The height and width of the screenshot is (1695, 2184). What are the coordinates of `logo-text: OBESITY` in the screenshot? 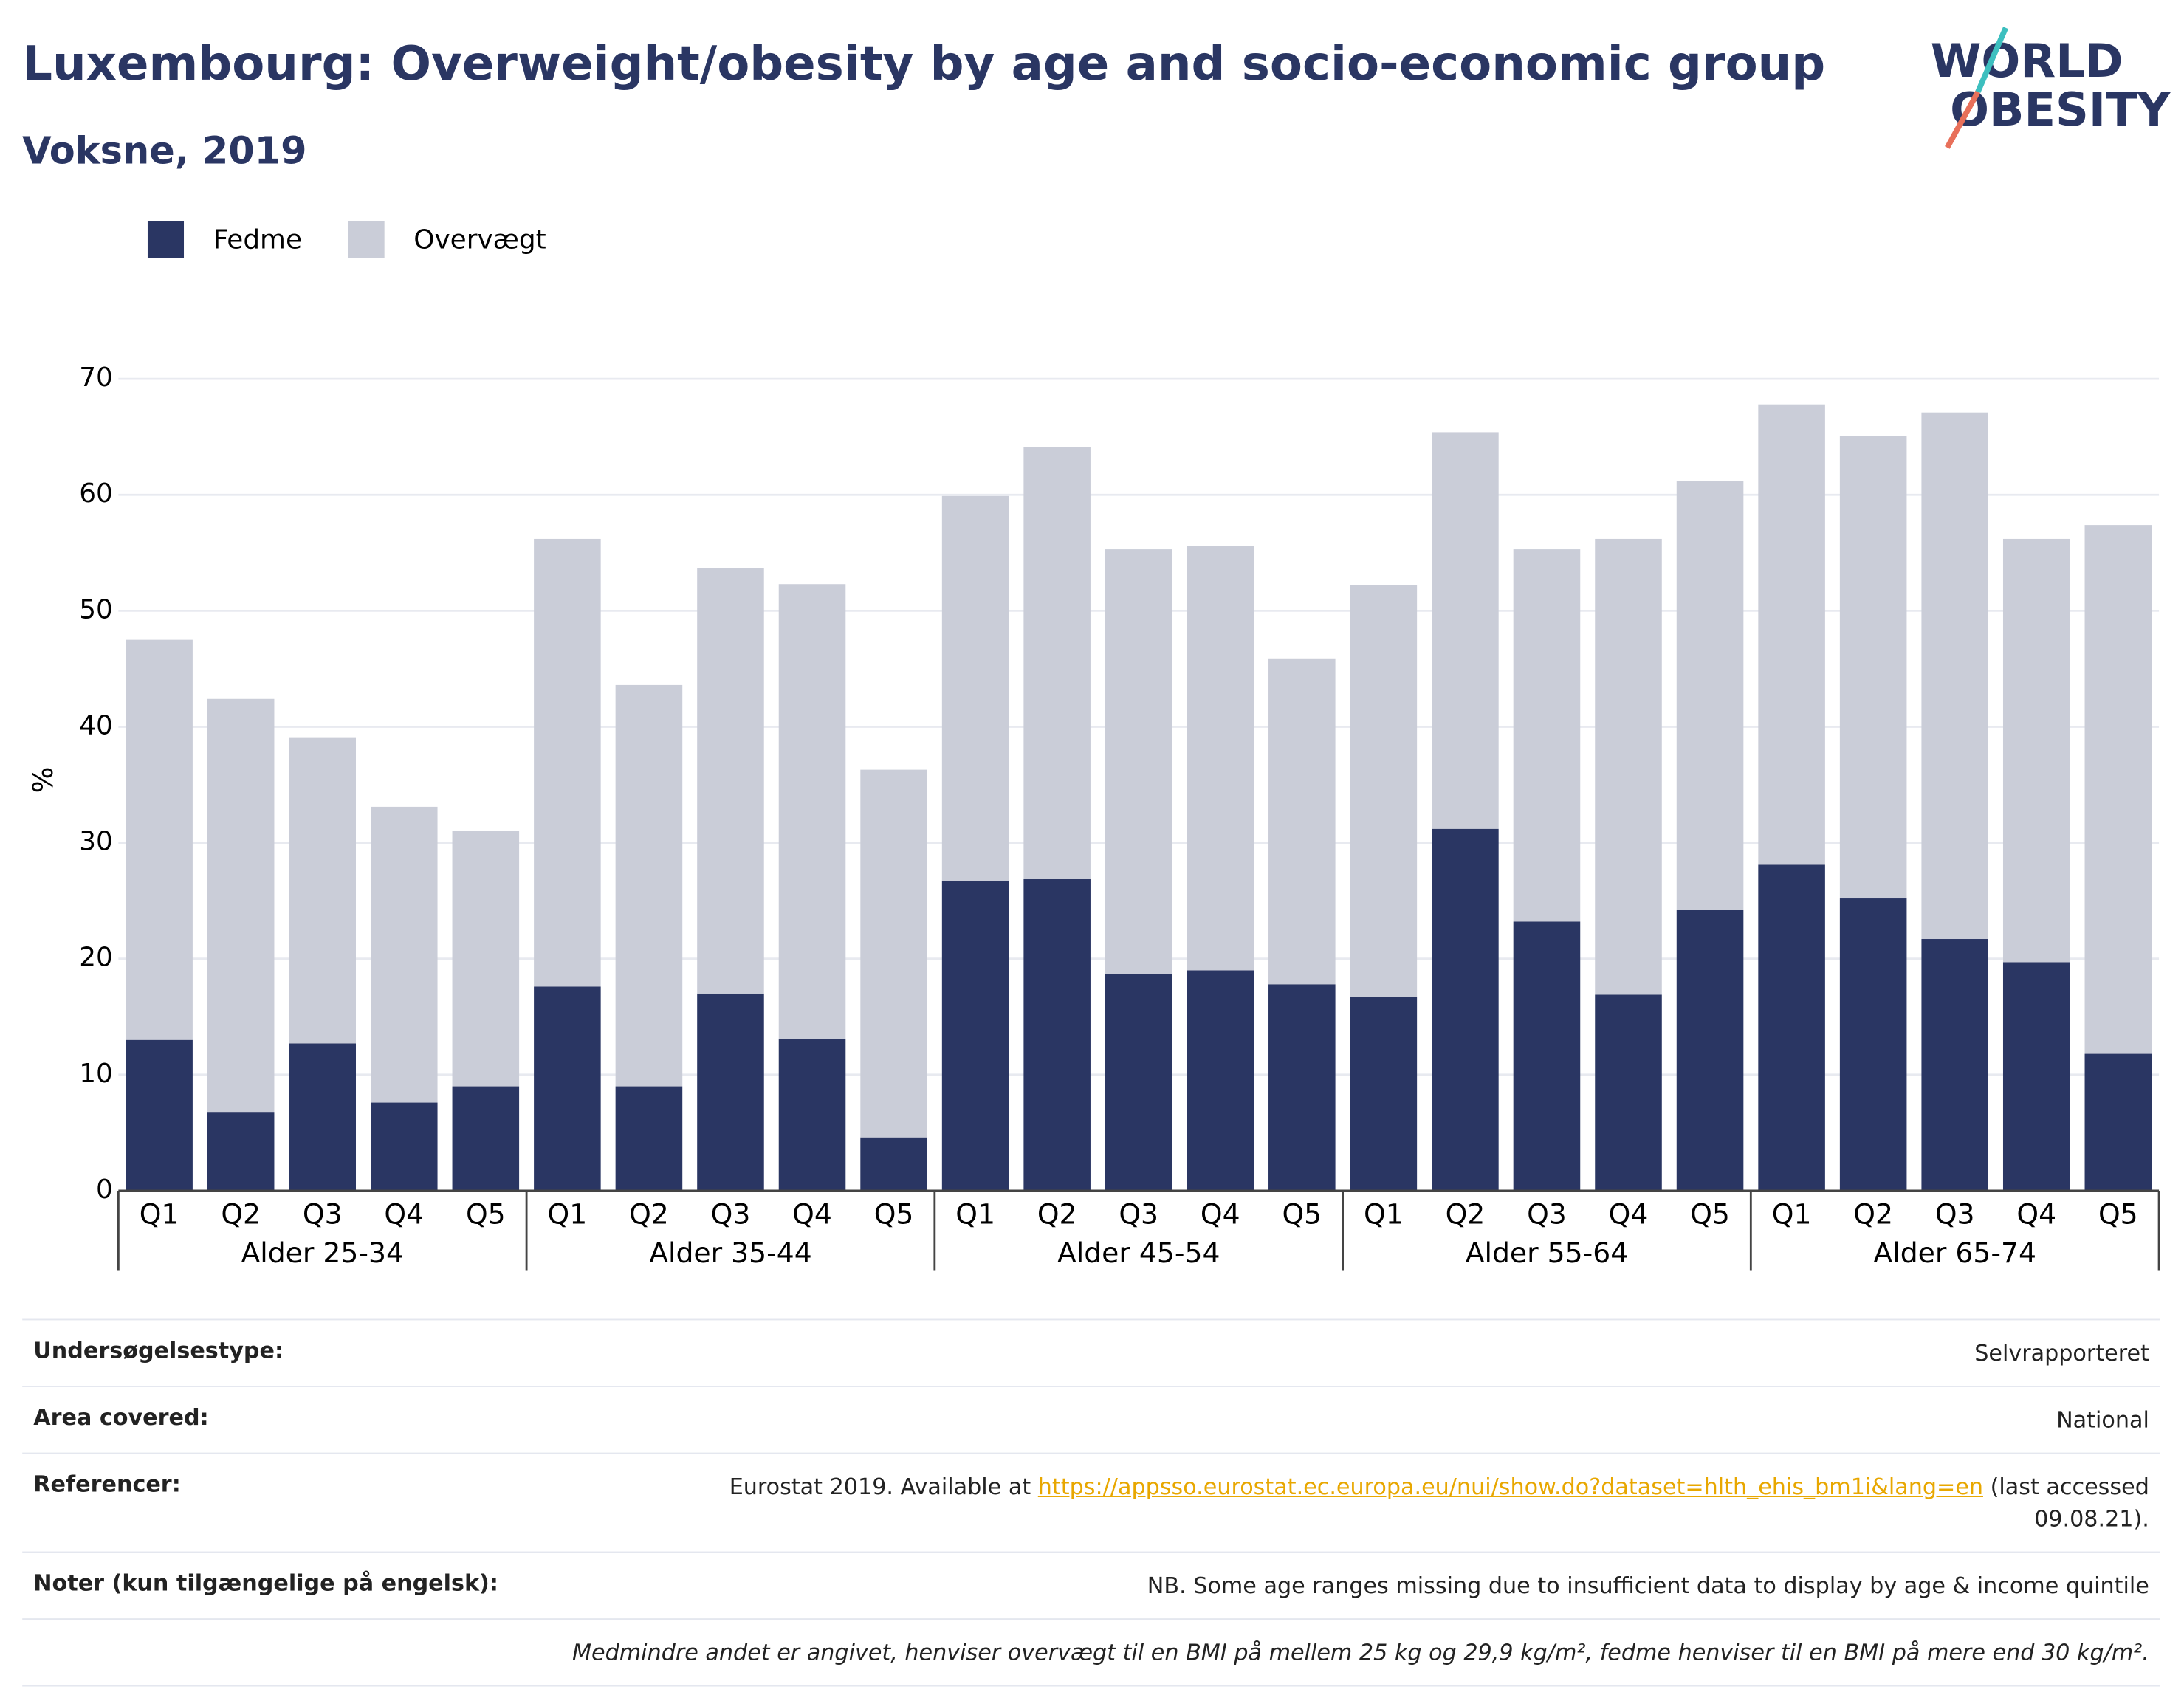 It's located at (2061, 110).